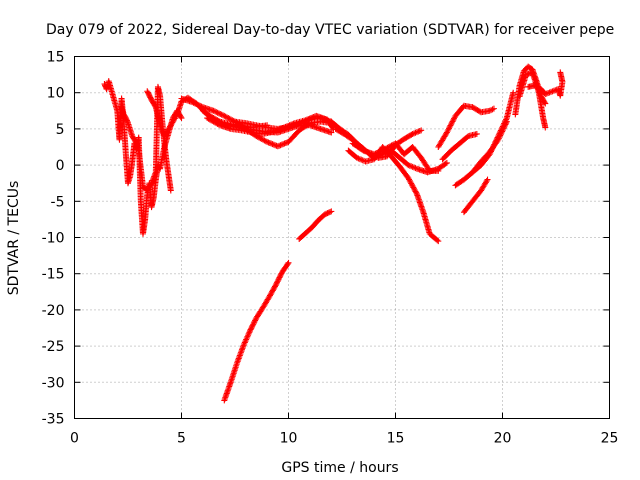 The width and height of the screenshot is (640, 480). What do you see at coordinates (56, 58) in the screenshot?
I see `y-tick-label: 15` at bounding box center [56, 58].